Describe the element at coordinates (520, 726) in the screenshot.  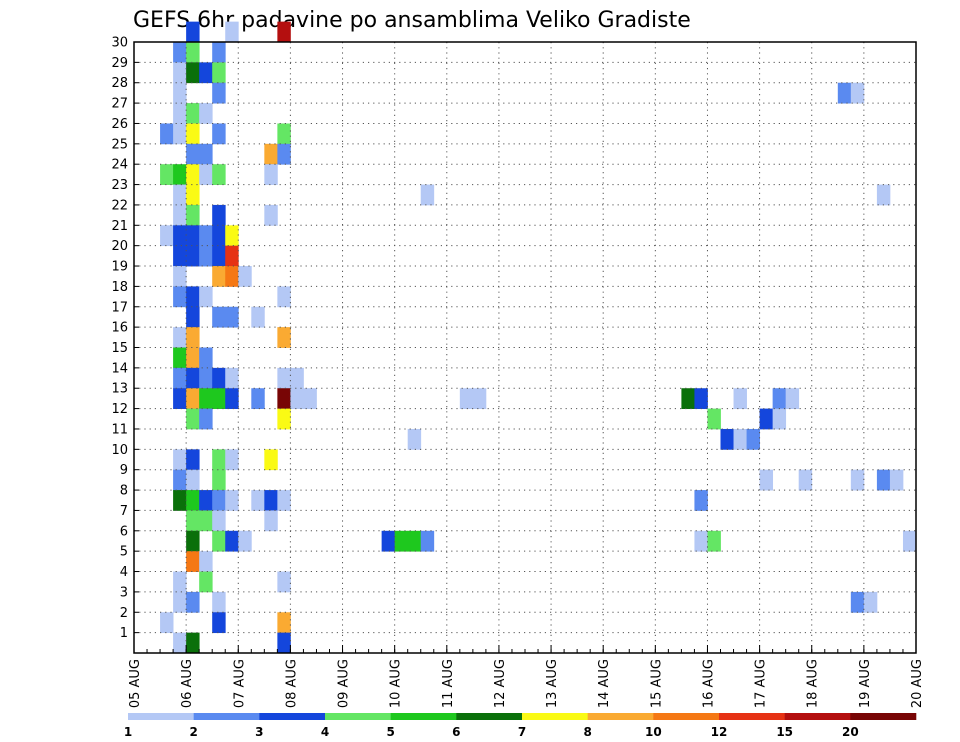
I see `color-legend: 1 2 3 4 5 6 7 8 10 12 15 20` at that location.